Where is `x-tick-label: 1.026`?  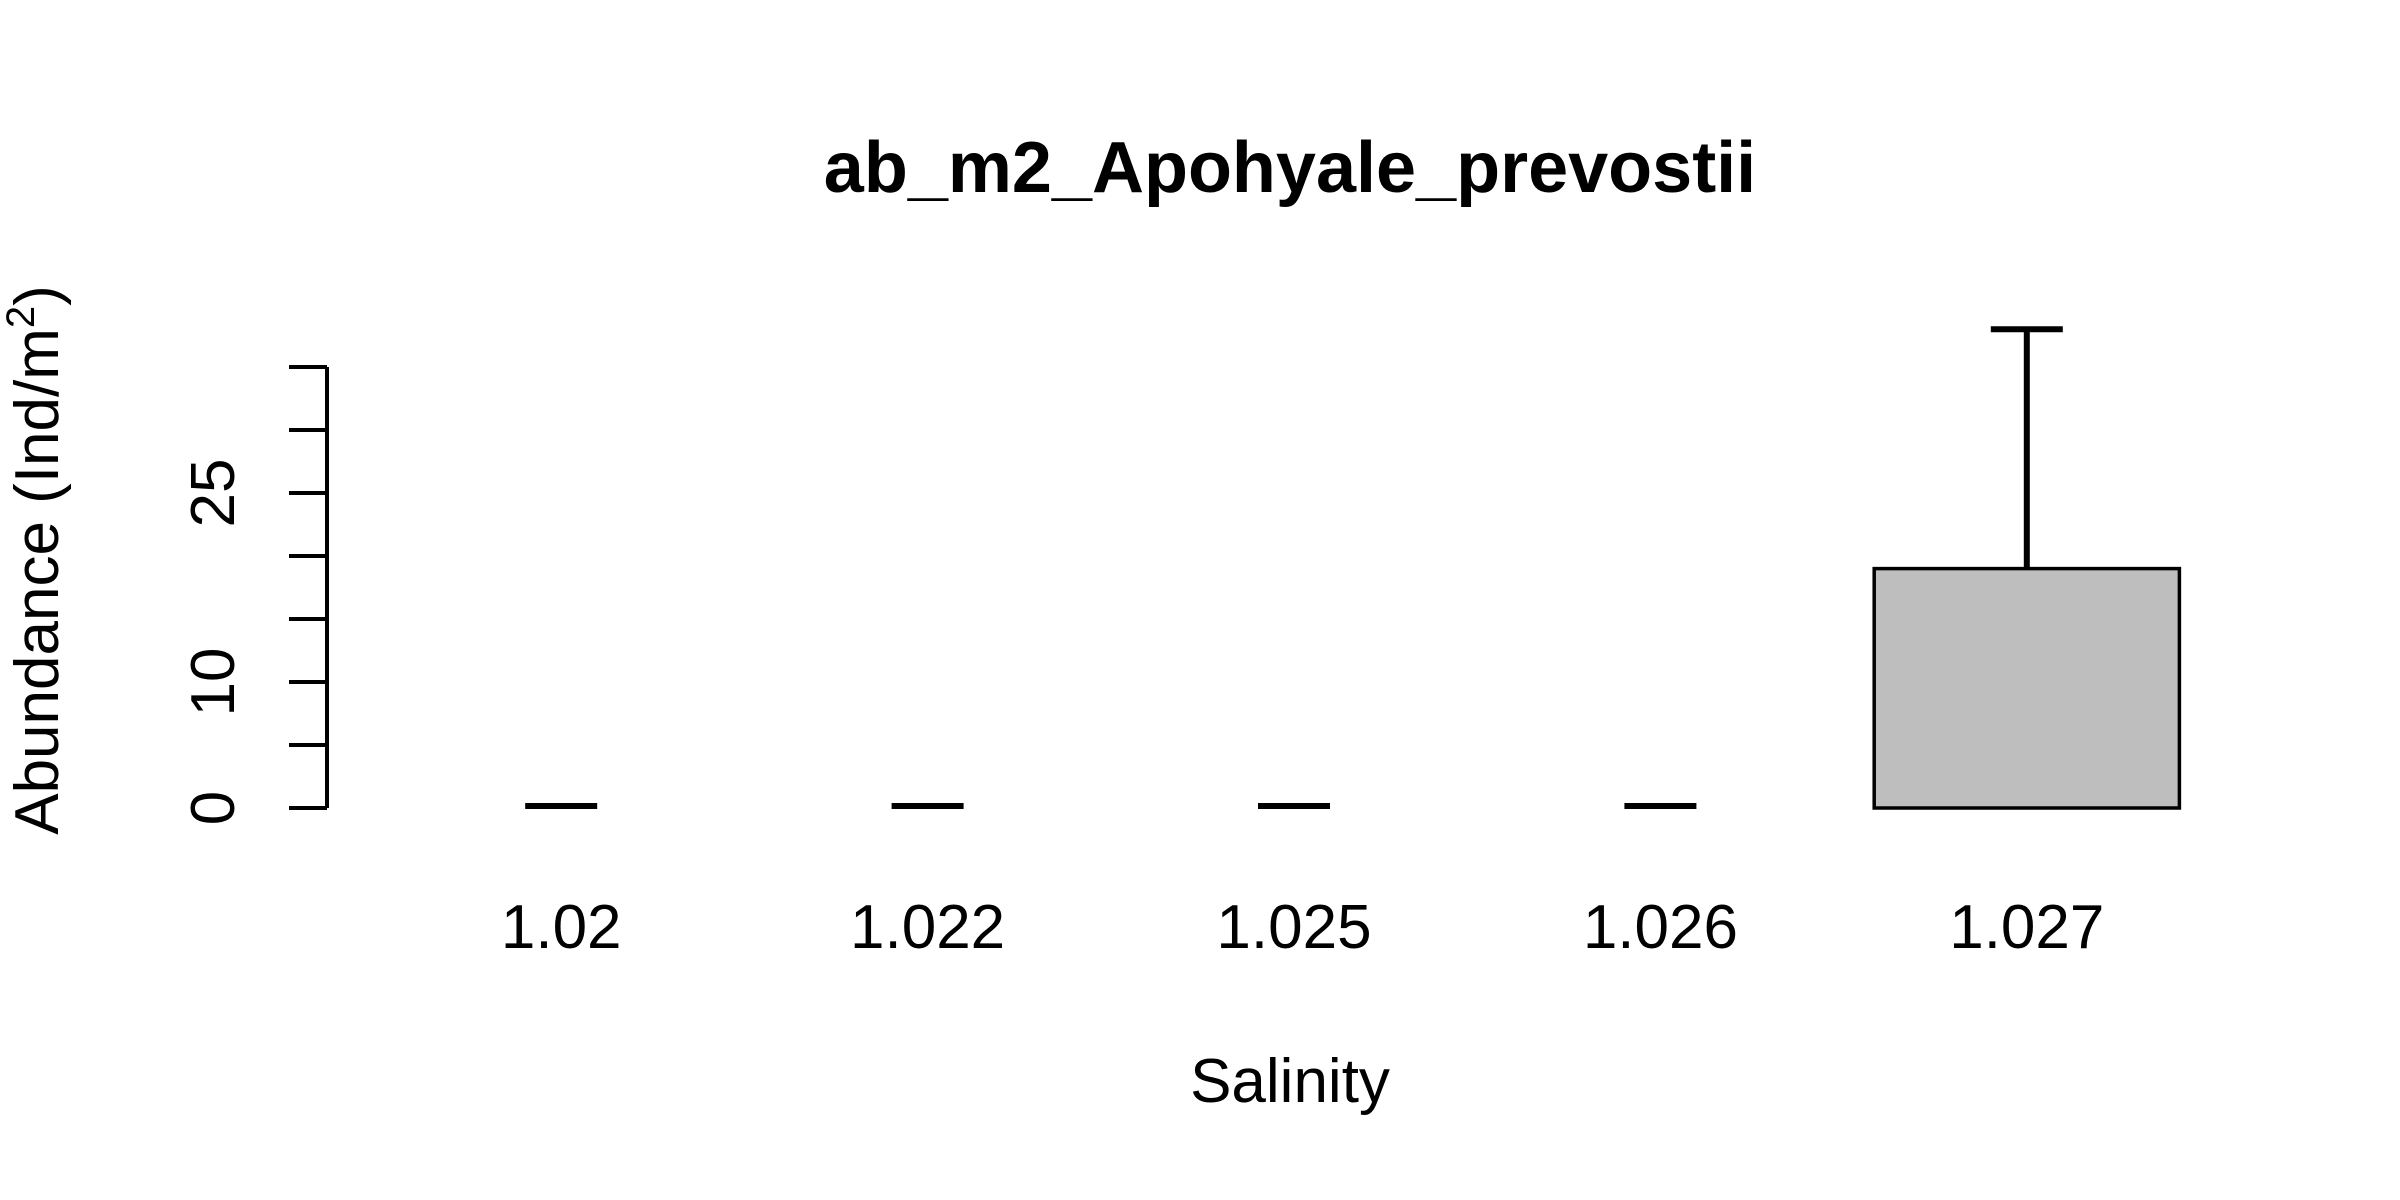 x-tick-label: 1.026 is located at coordinates (1660, 927).